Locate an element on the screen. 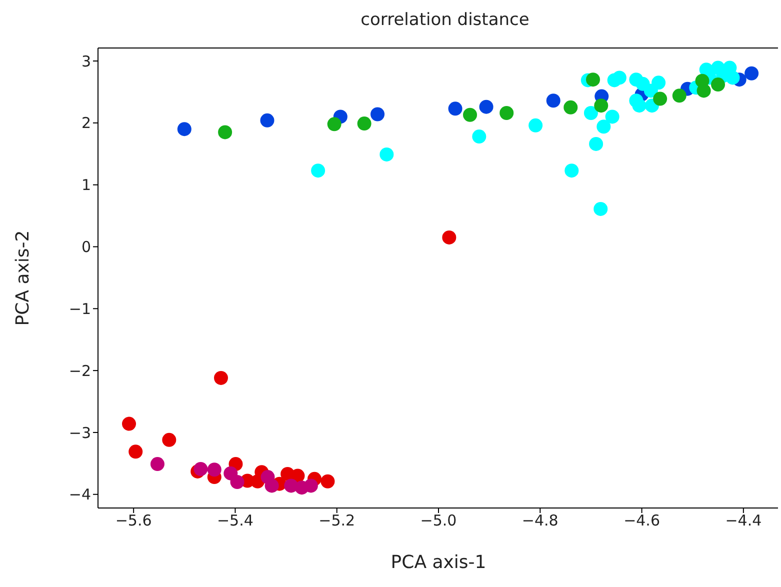 The image size is (781, 587). y-axis-title: PCA axis-2 is located at coordinates (23, 278).